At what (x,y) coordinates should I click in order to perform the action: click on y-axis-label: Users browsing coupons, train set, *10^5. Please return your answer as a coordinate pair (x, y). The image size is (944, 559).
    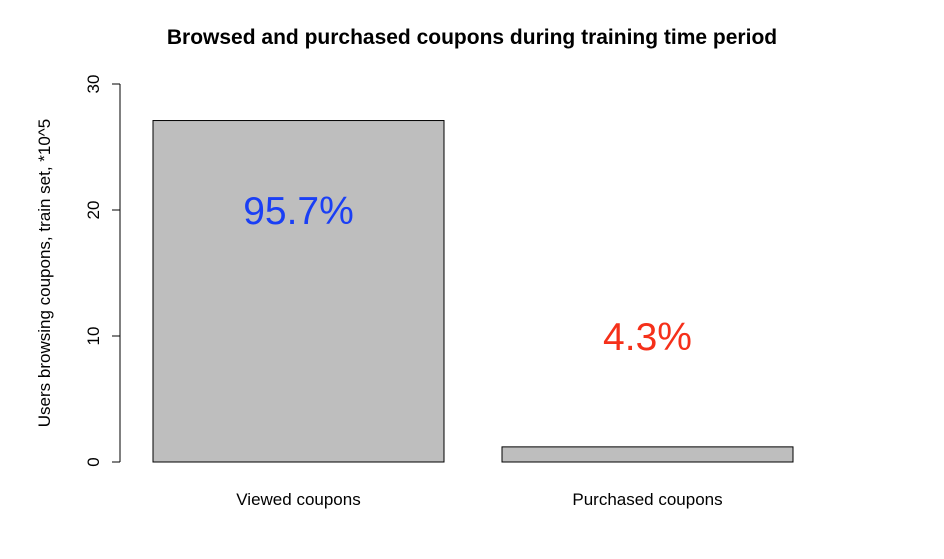
    Looking at the image, I should click on (44, 273).